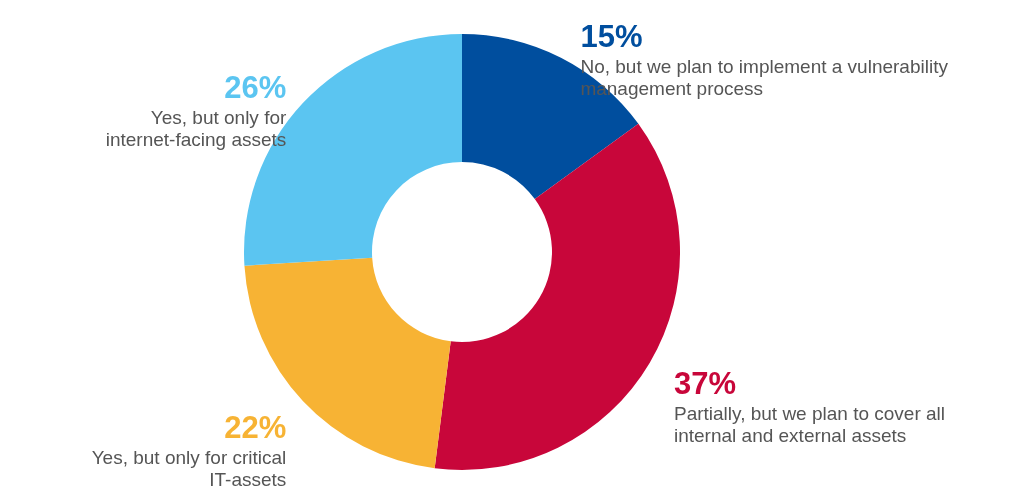 Image resolution: width=1028 pixels, height=504 pixels. What do you see at coordinates (255, 88) in the screenshot?
I see `data-label: 26%` at bounding box center [255, 88].